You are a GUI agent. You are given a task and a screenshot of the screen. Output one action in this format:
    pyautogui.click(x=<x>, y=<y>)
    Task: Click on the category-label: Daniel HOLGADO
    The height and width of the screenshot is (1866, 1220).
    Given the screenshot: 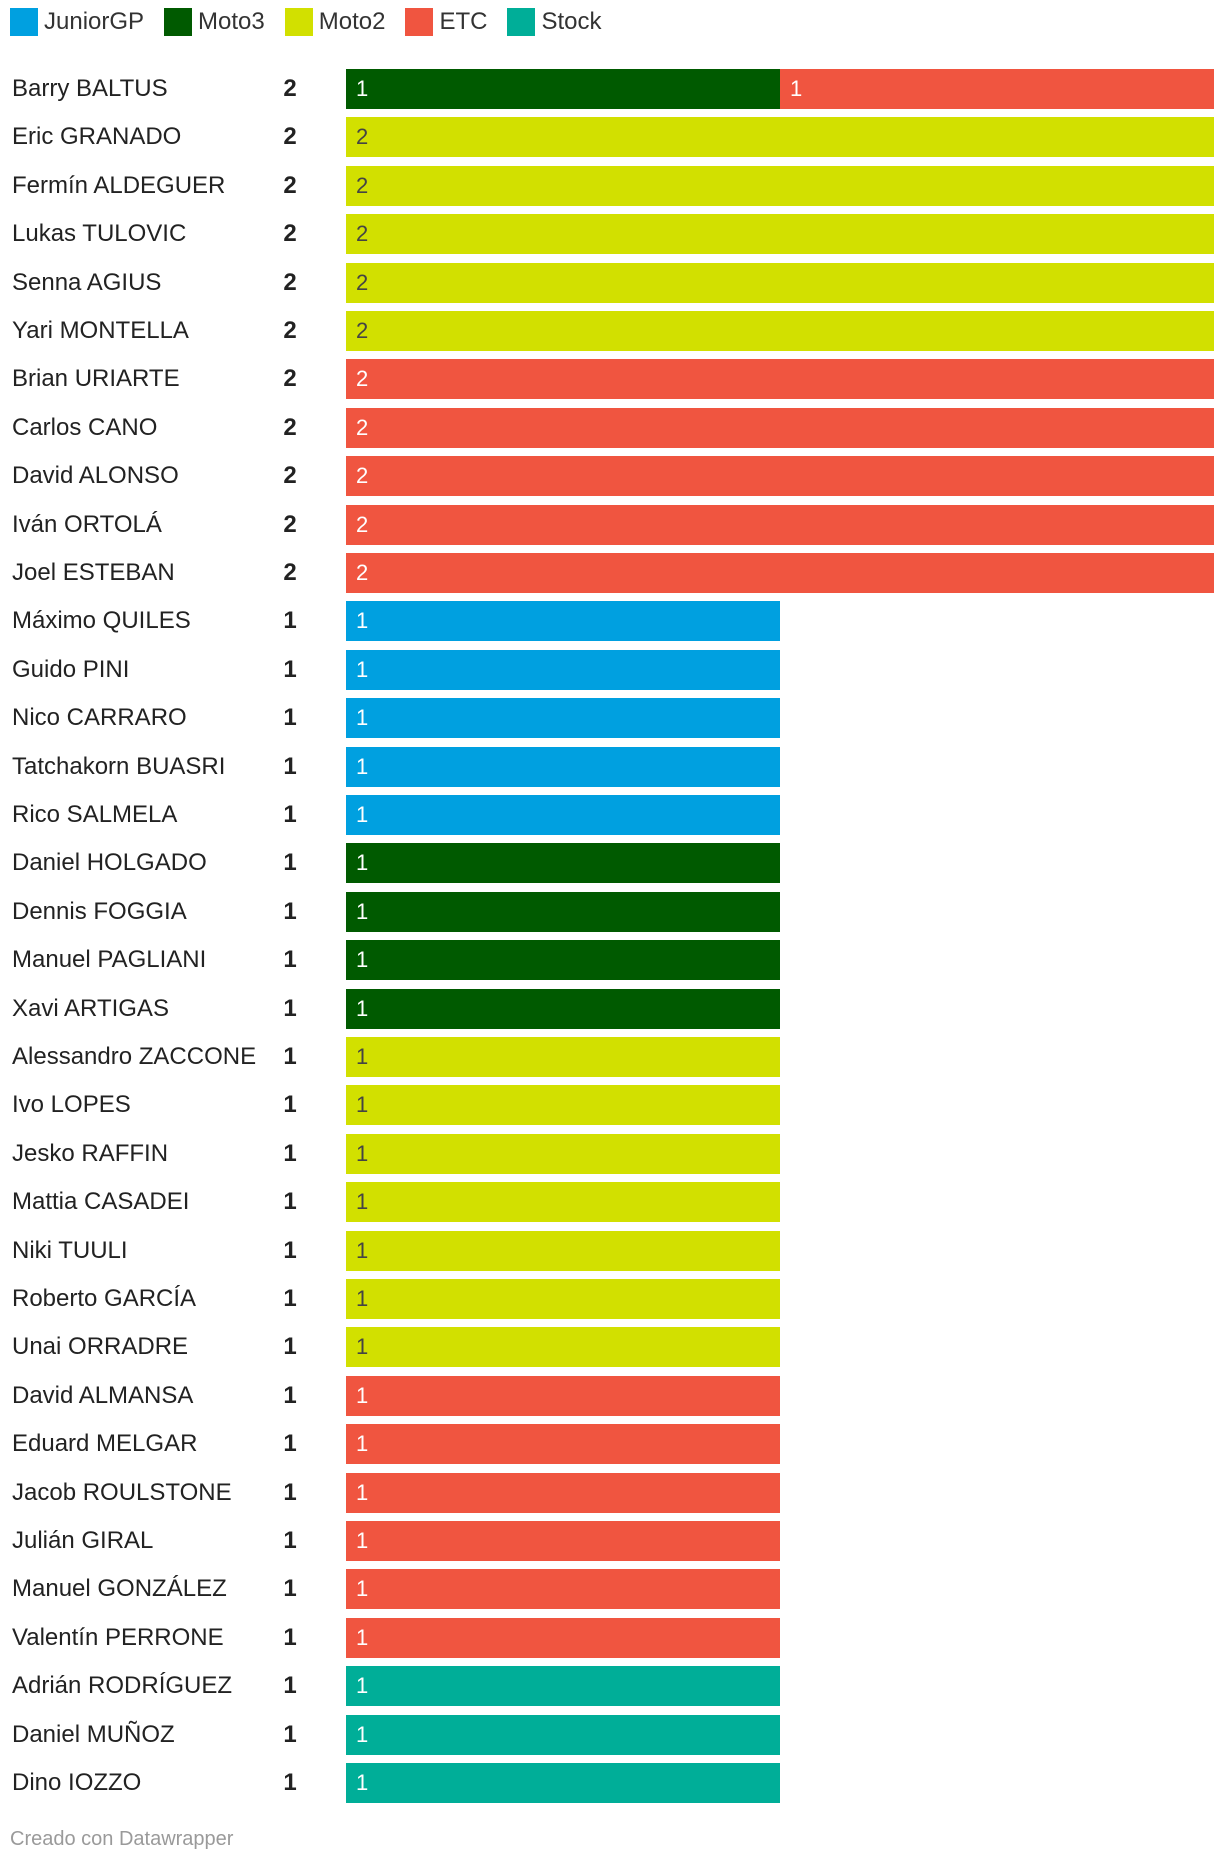 What is the action you would take?
    pyautogui.click(x=109, y=863)
    